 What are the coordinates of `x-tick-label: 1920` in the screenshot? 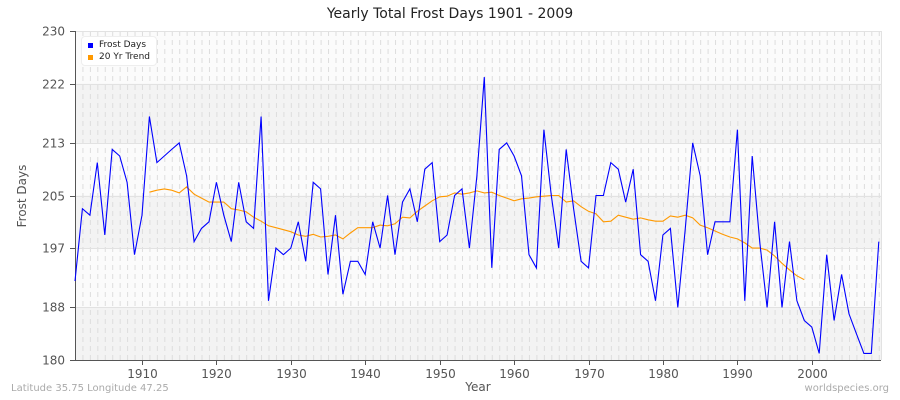 It's located at (216, 374).